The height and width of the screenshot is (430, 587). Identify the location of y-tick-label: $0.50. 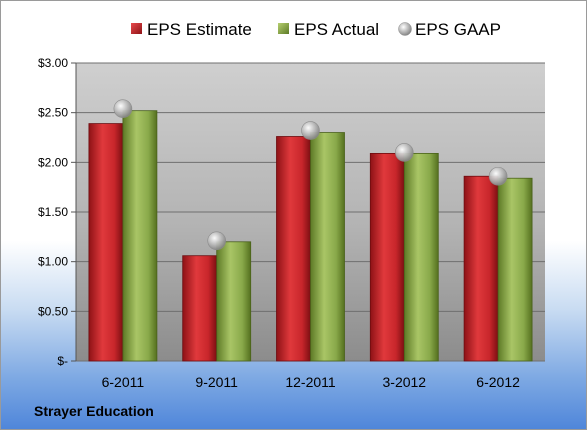
(53, 311).